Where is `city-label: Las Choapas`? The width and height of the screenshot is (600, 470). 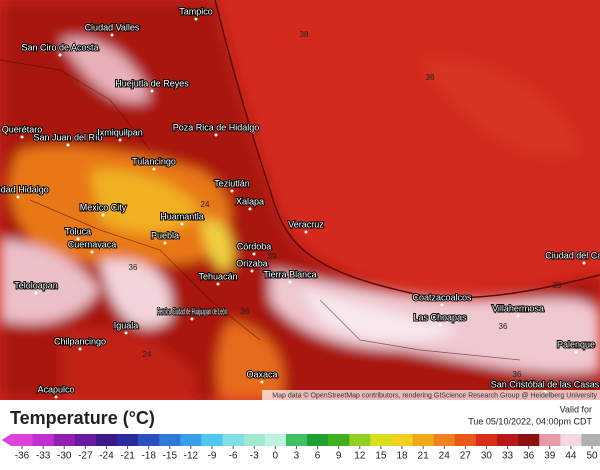 city-label: Las Choapas is located at coordinates (440, 317).